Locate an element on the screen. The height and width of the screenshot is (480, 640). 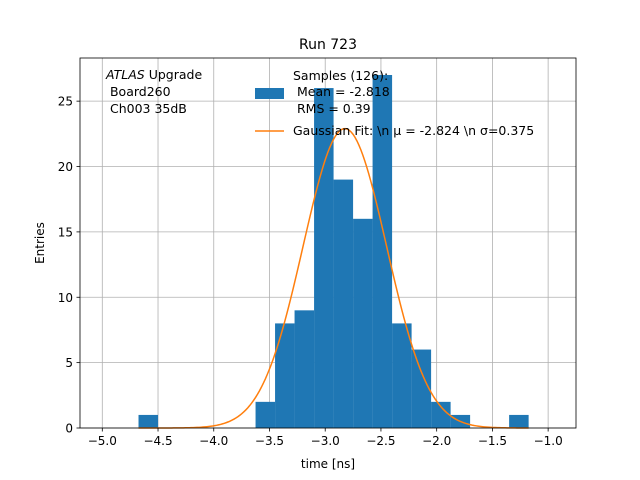
x-tick-label: −3.5 is located at coordinates (269, 441).